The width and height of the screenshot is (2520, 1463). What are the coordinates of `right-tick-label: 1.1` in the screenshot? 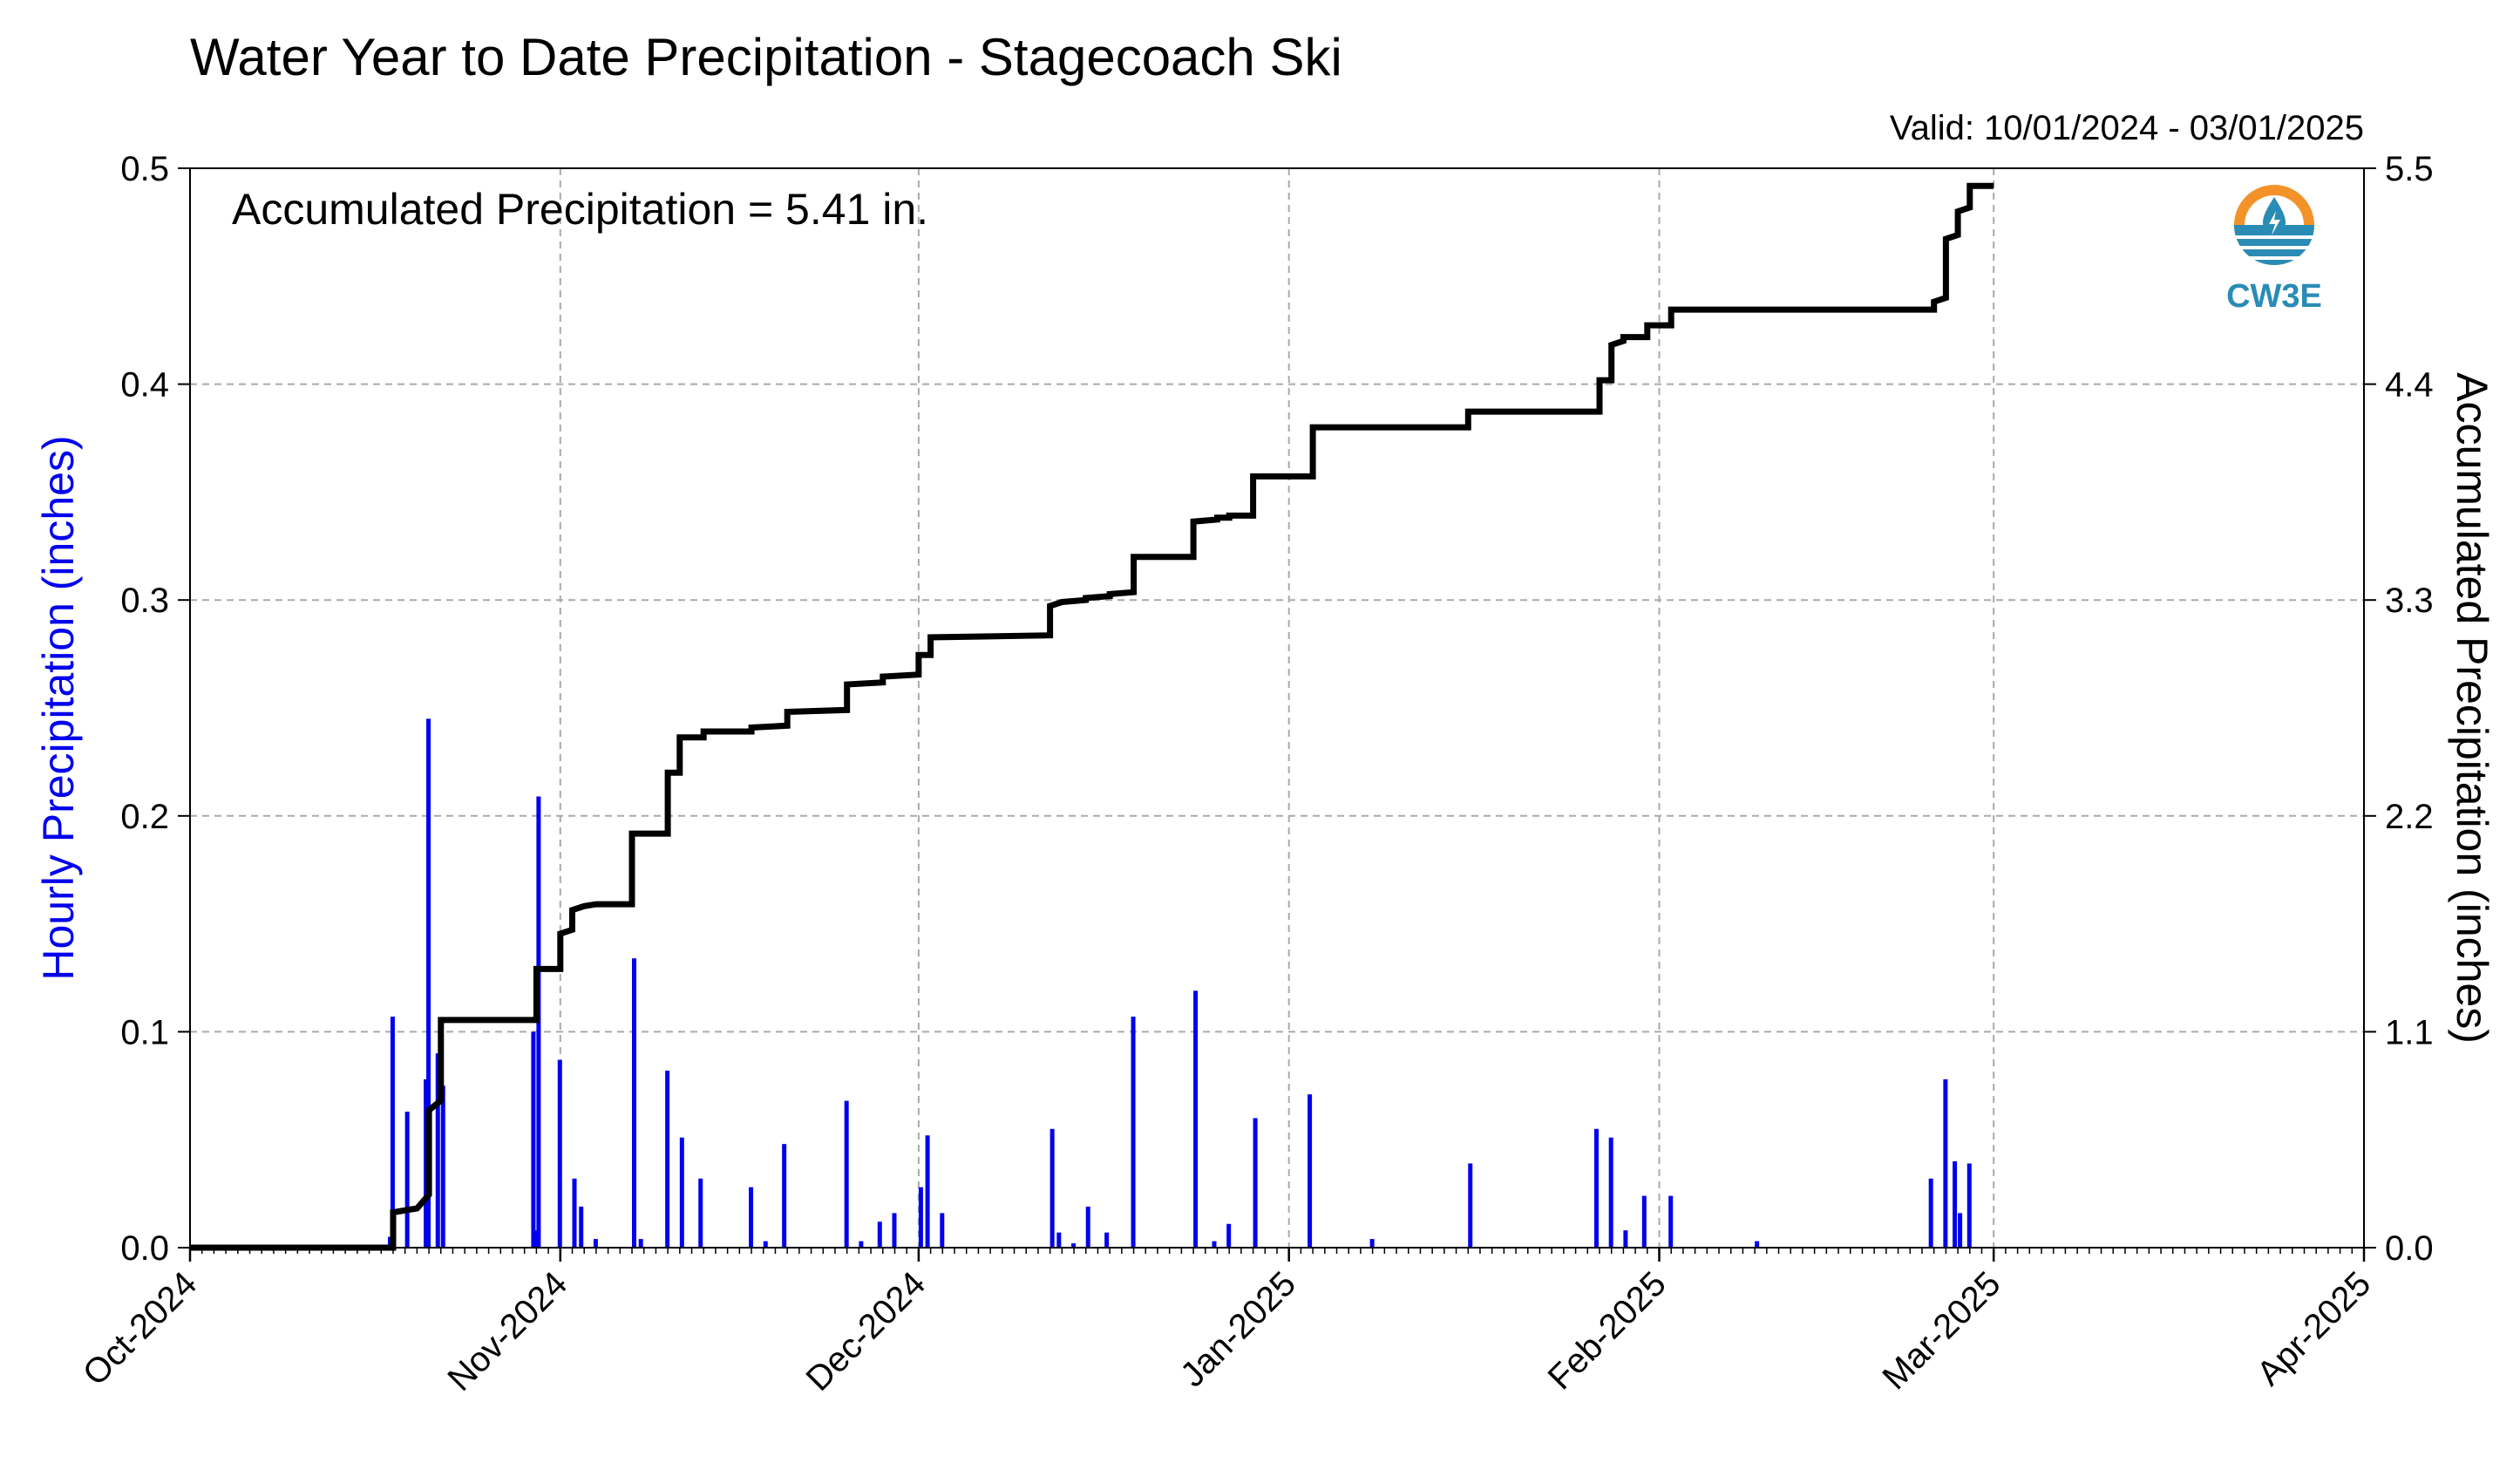 It's located at (2409, 1032).